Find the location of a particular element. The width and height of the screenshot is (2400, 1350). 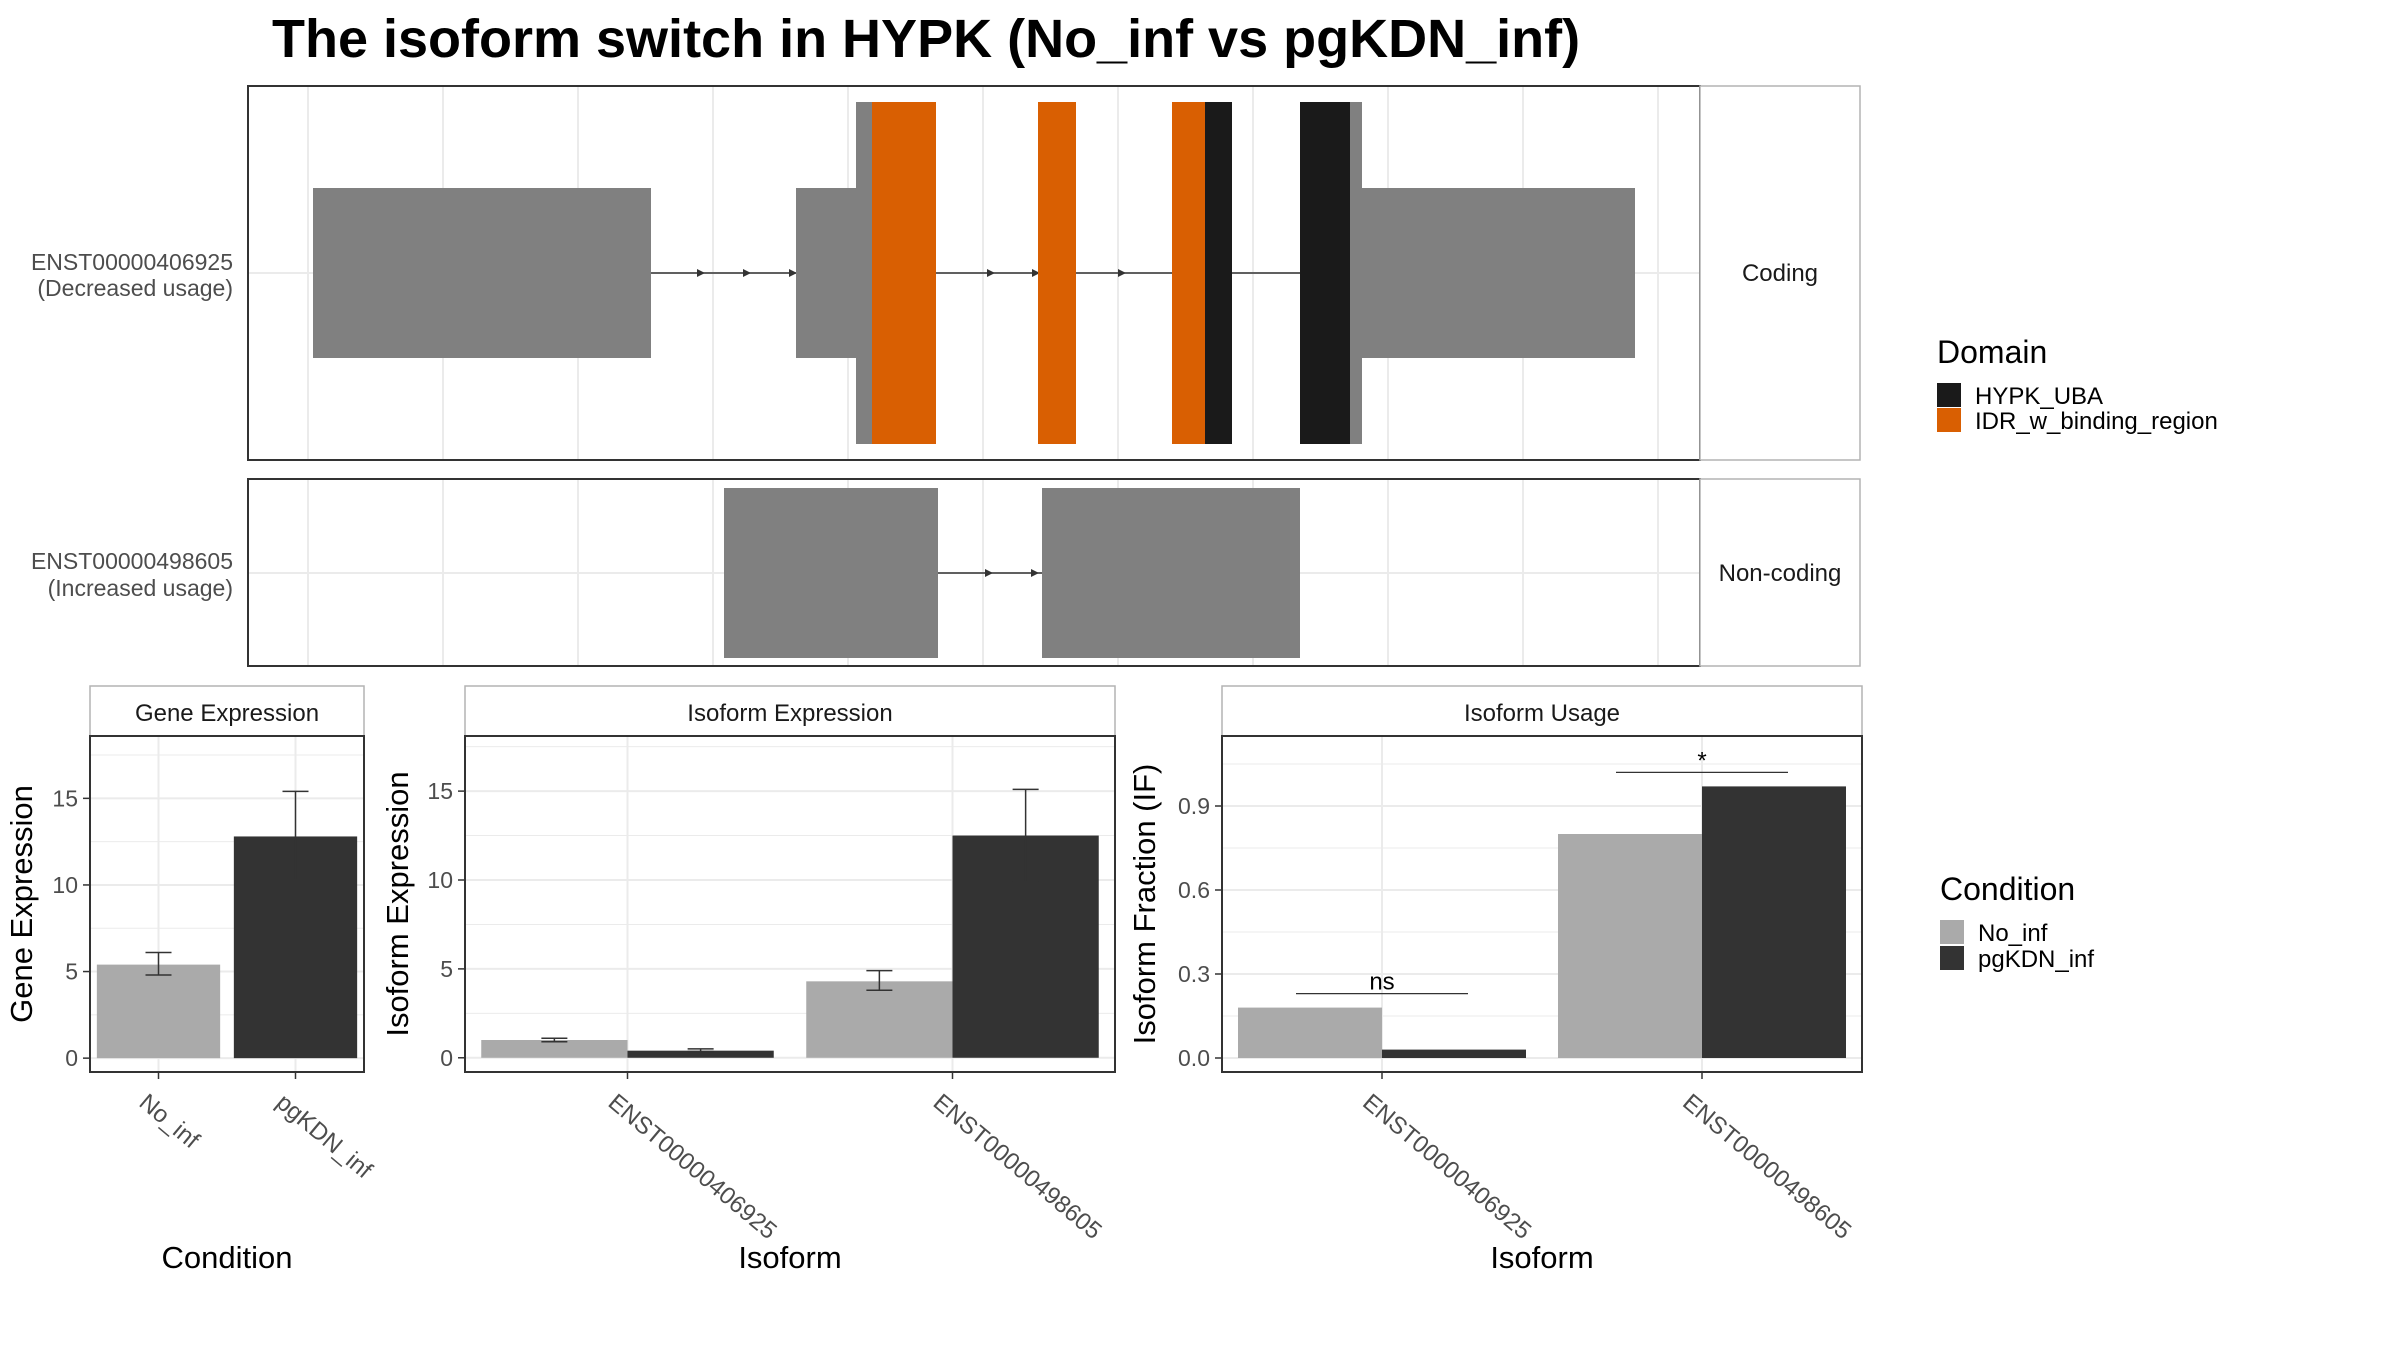

significance-label: ns is located at coordinates (1381, 982).